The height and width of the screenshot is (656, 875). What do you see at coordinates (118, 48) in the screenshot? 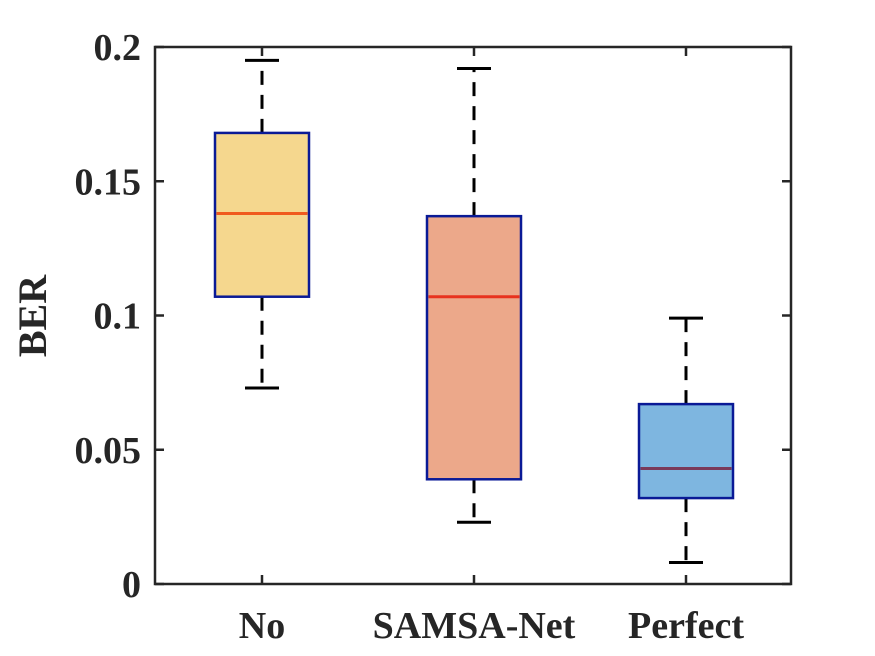
I see `y-tick-label: 0.2` at bounding box center [118, 48].